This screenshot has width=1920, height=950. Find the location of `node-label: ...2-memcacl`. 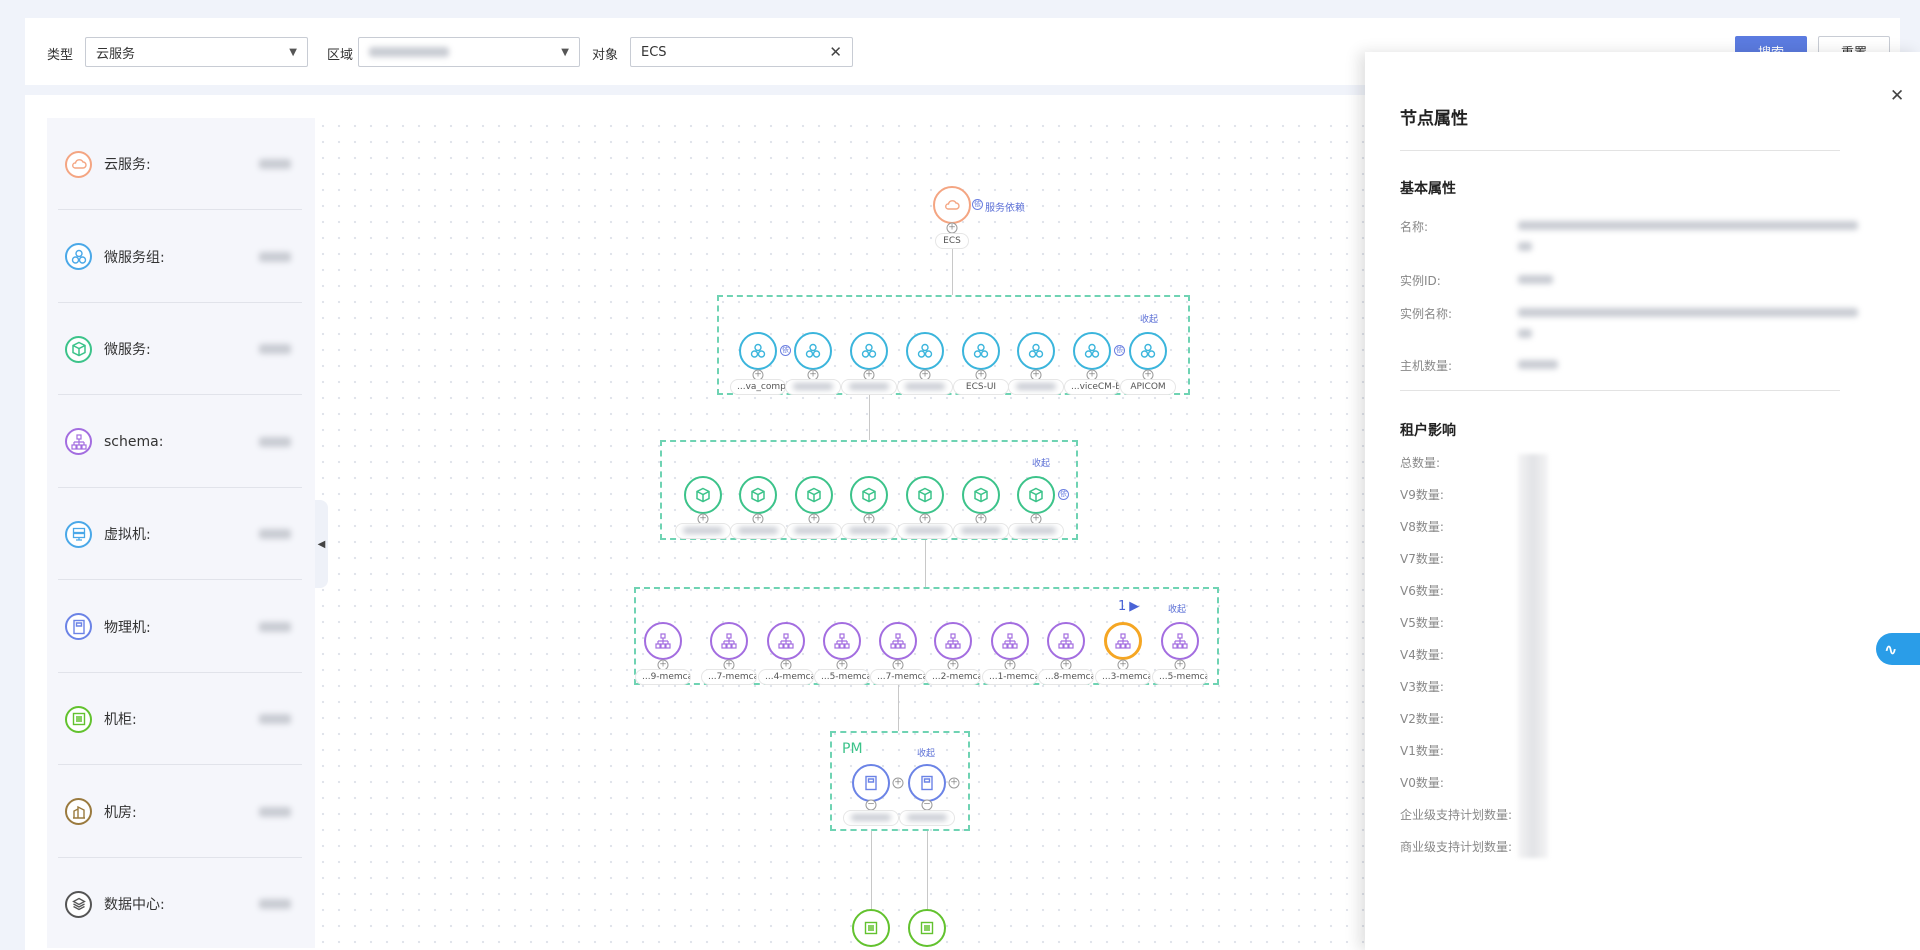

node-label: ...2-memcacl is located at coordinates (953, 677).